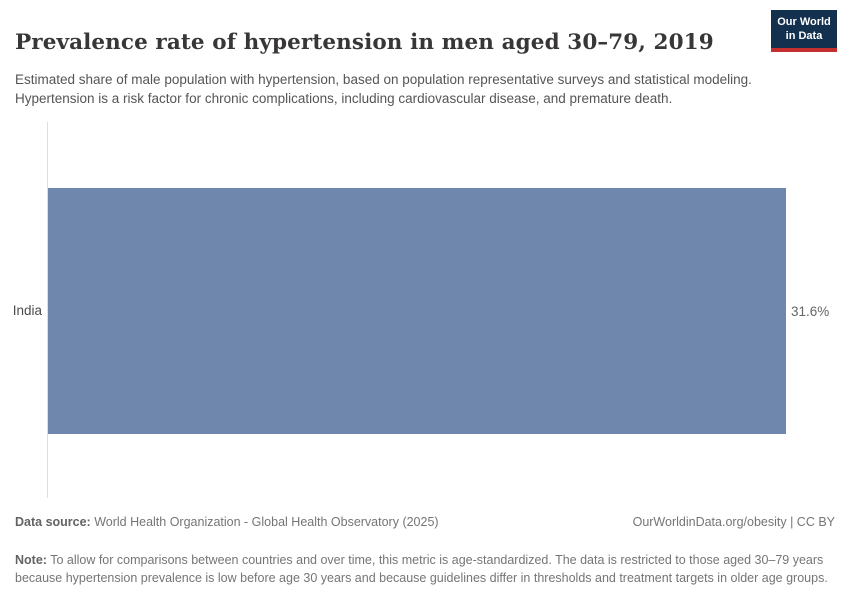 This screenshot has width=850, height=600. I want to click on y-axis-line, so click(47, 310).